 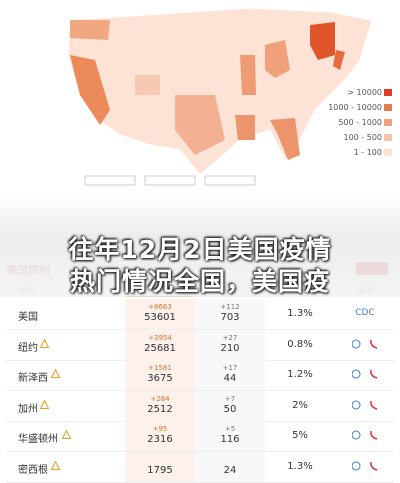 I want to click on table-row: 纽约 +3954 25681 +27 210 0.8%, so click(x=200, y=344).